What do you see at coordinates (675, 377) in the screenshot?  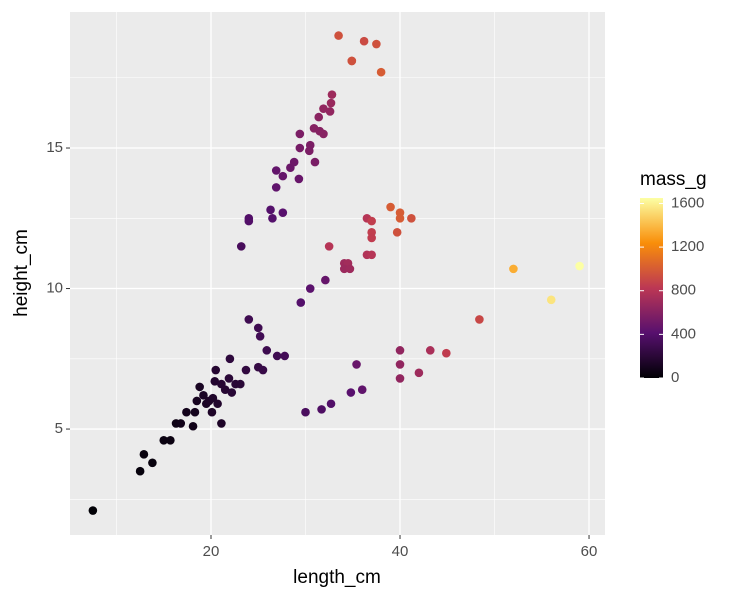 I see `colorbar-label: 0` at bounding box center [675, 377].